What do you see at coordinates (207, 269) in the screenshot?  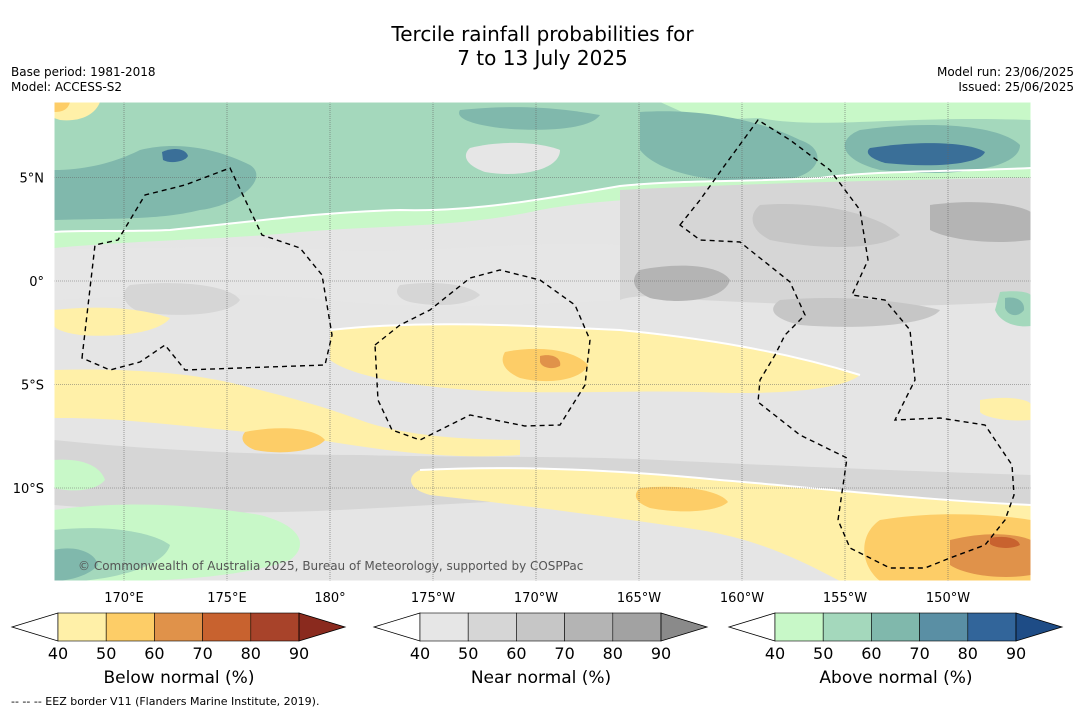 I see `eez-border-tuvalu` at bounding box center [207, 269].